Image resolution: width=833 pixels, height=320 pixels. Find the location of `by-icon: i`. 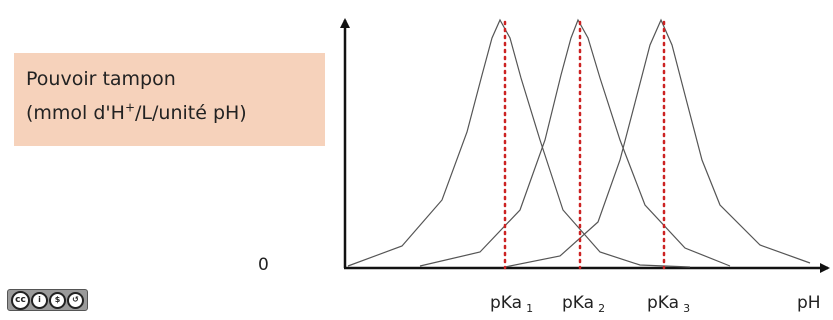

by-icon: i is located at coordinates (39, 300).